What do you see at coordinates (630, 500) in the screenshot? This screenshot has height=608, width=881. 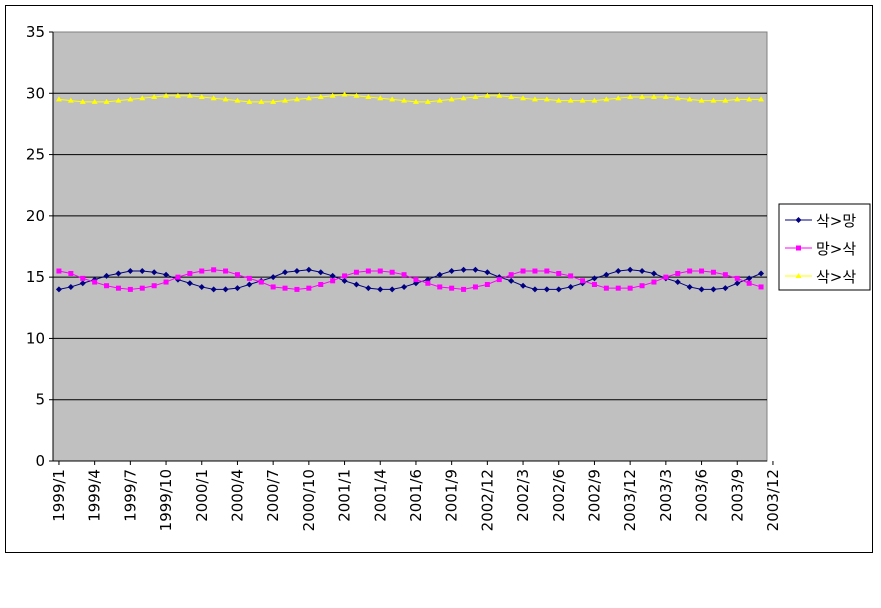 I see `x-tick-label: 2003/12` at bounding box center [630, 500].